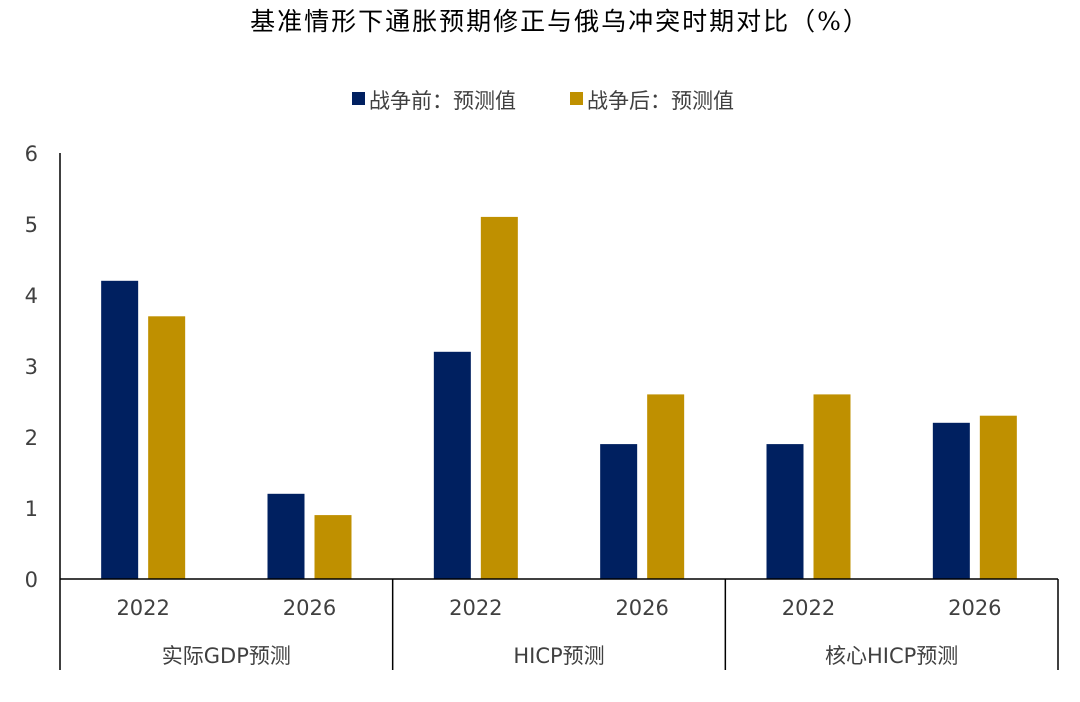  What do you see at coordinates (226, 656) in the screenshot?
I see `group-label: 实际GDP预测` at bounding box center [226, 656].